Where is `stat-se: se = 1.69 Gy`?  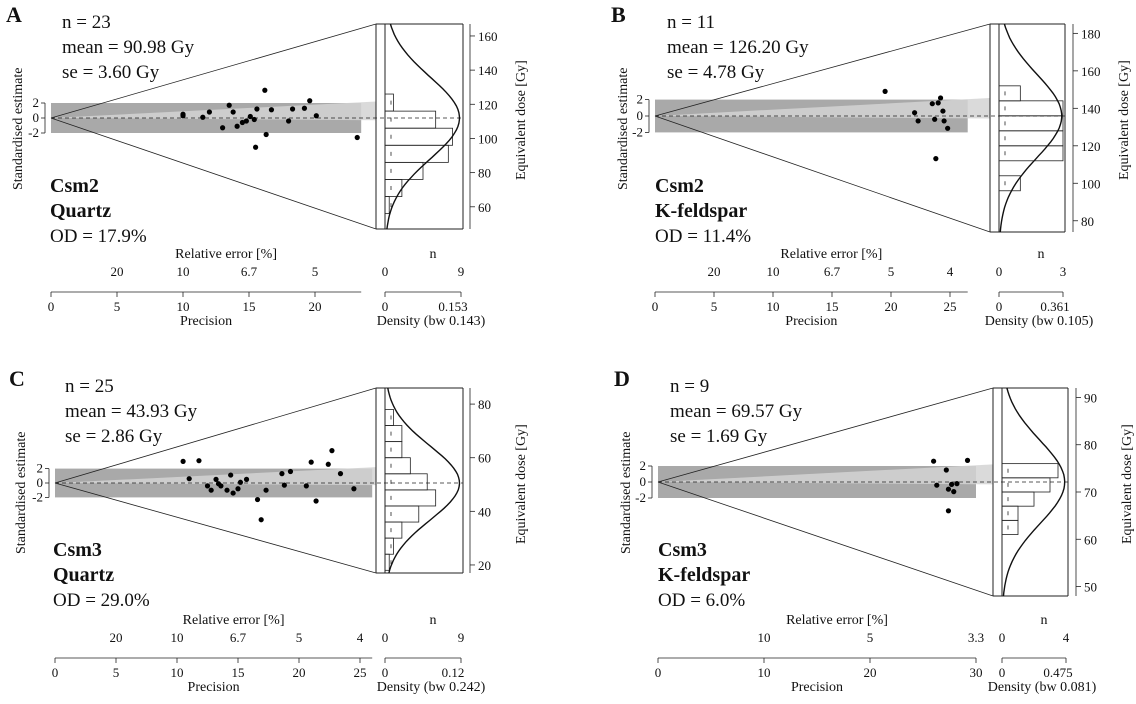 stat-se: se = 1.69 Gy is located at coordinates (719, 436).